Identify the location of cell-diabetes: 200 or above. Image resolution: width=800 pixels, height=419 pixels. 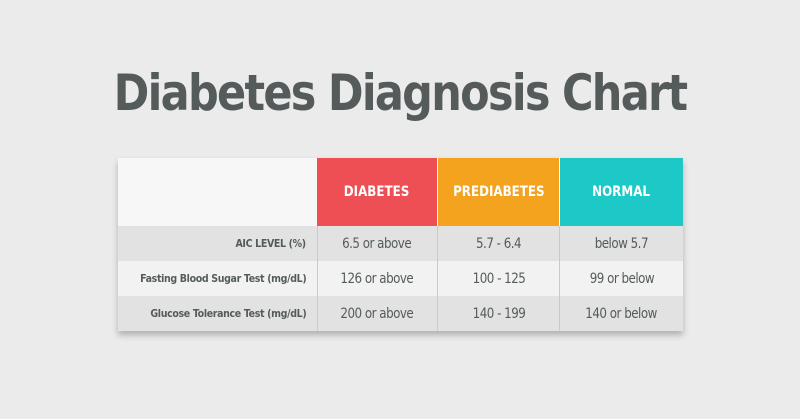
(377, 313).